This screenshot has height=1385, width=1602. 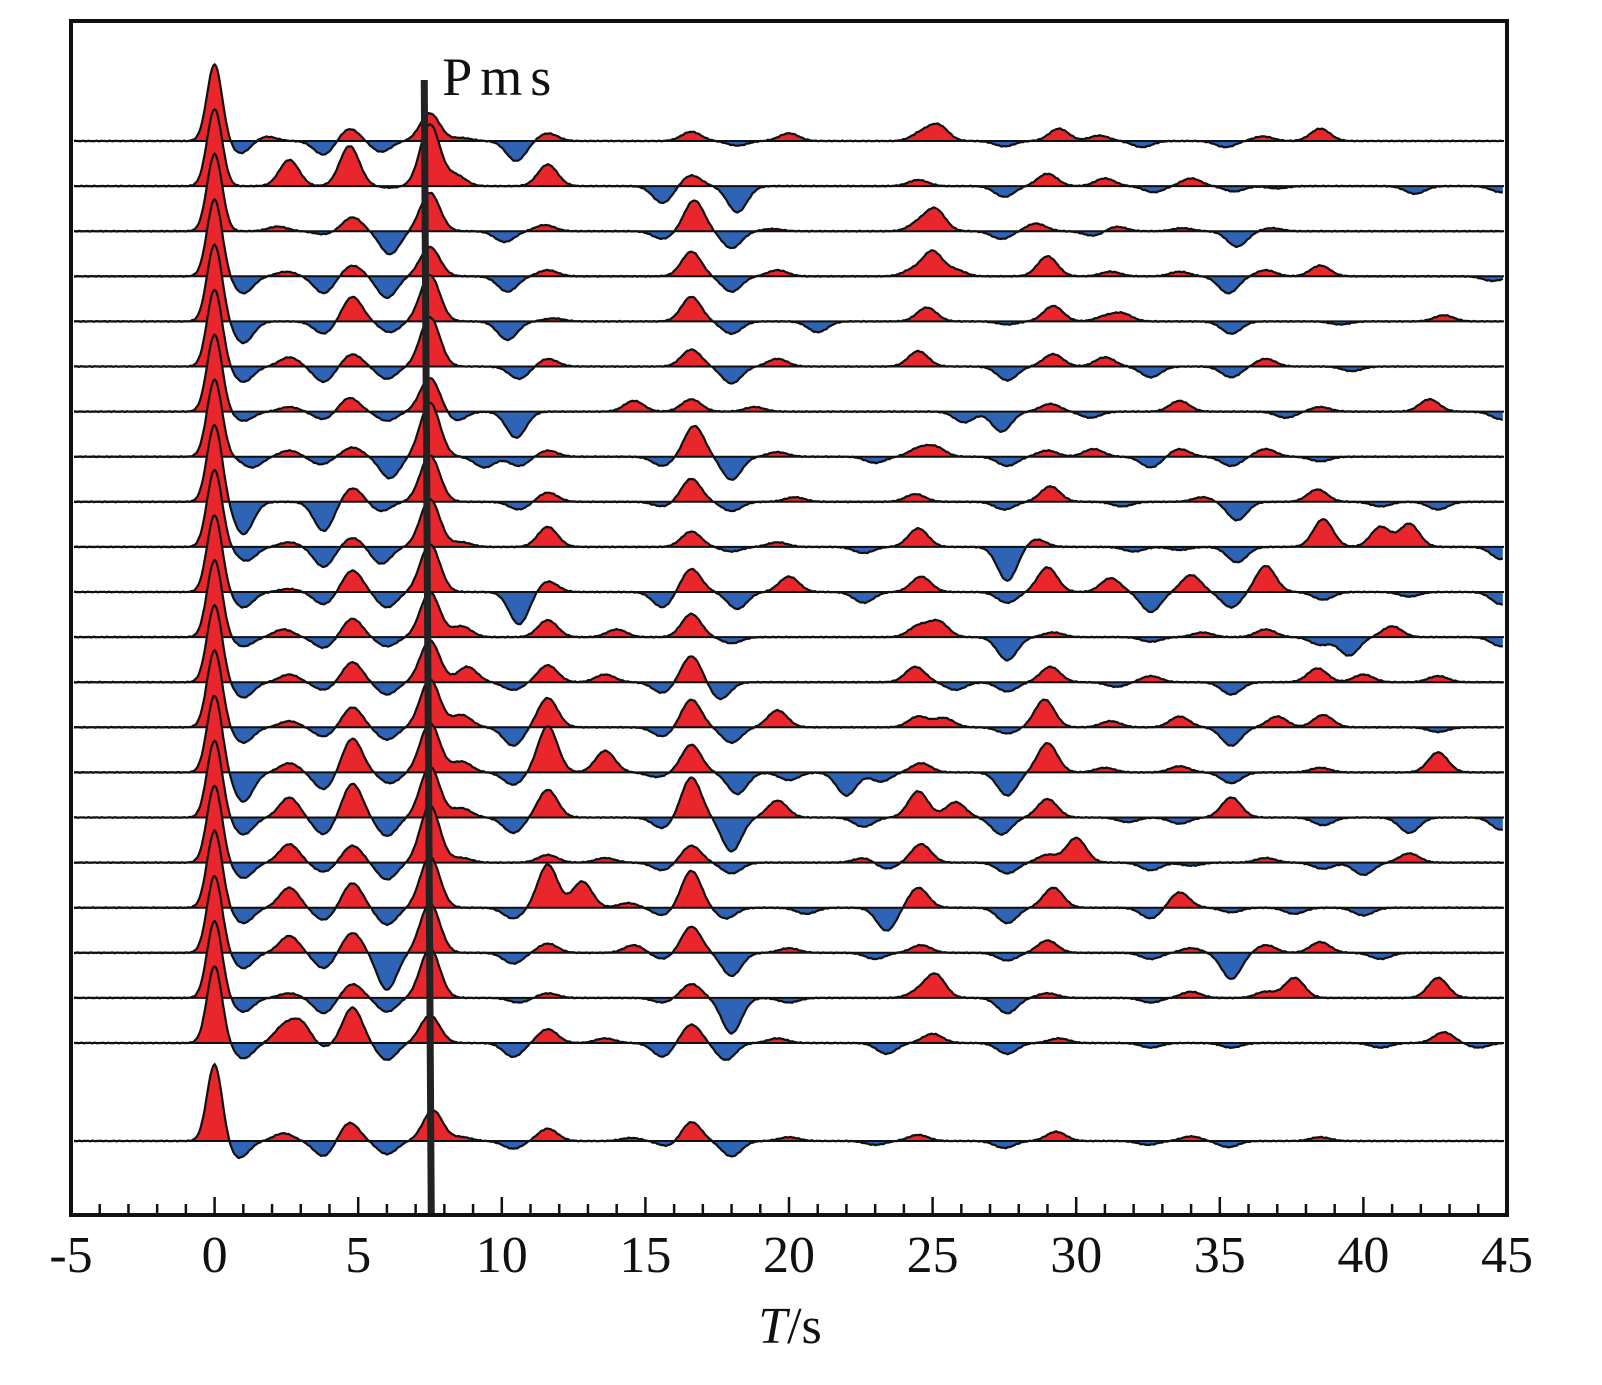 I want to click on x-tick-label: 5, so click(x=358, y=1255).